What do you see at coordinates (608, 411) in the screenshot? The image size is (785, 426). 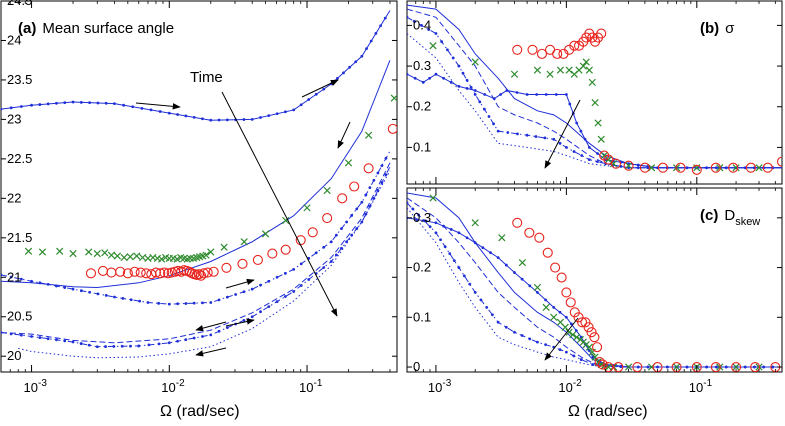 I see `panel-c-xlabel: Ω (rad/sec)` at bounding box center [608, 411].